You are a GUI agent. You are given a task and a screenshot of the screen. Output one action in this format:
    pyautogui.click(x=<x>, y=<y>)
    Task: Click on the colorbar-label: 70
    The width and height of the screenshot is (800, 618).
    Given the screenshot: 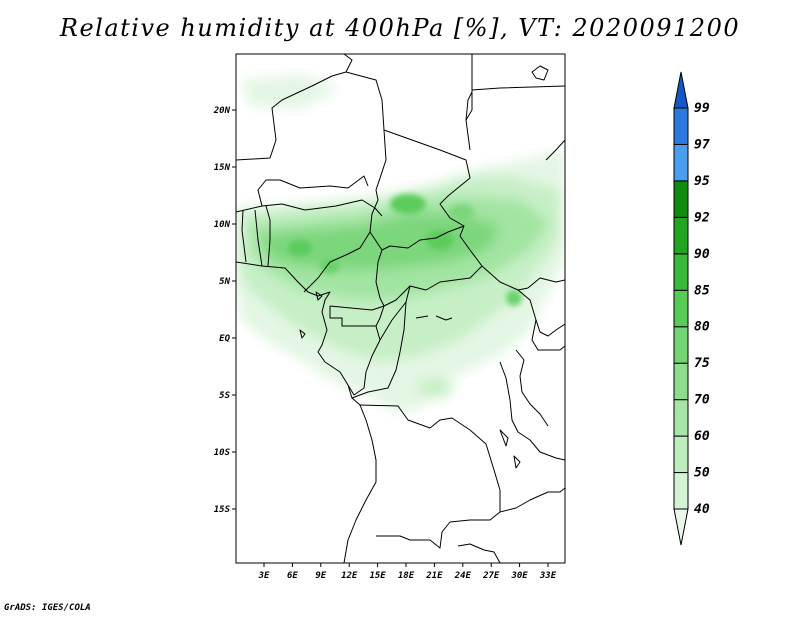 What is the action you would take?
    pyautogui.click(x=702, y=400)
    